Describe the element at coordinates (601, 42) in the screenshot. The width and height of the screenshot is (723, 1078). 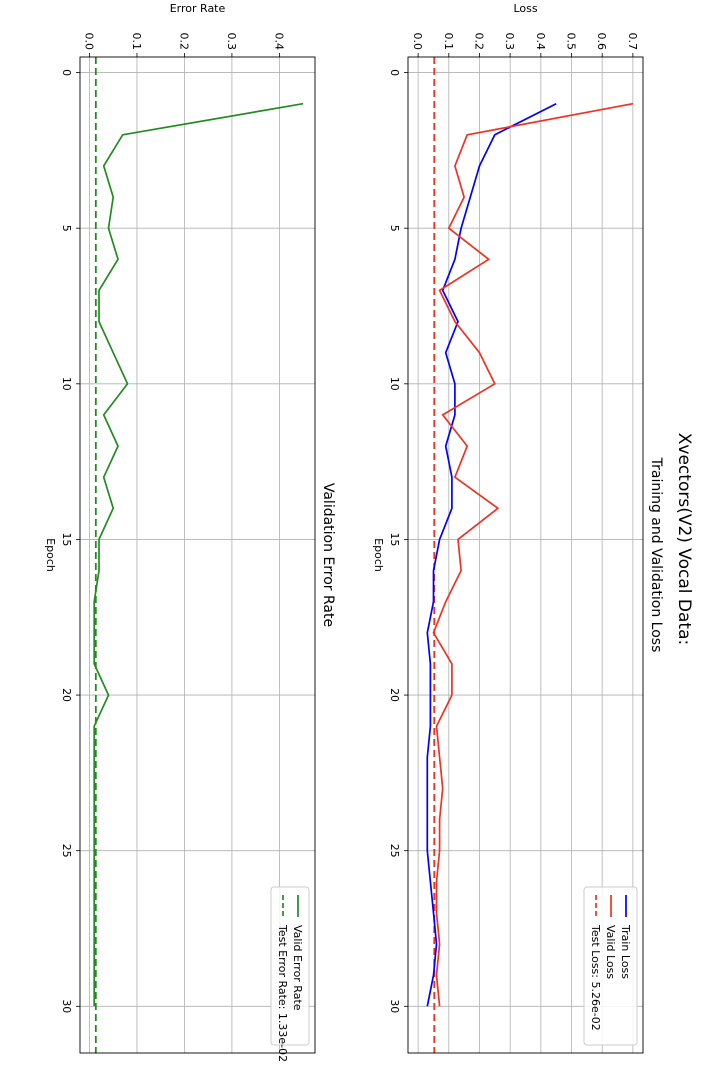
I see `y-tick-label: 0.6` at that location.